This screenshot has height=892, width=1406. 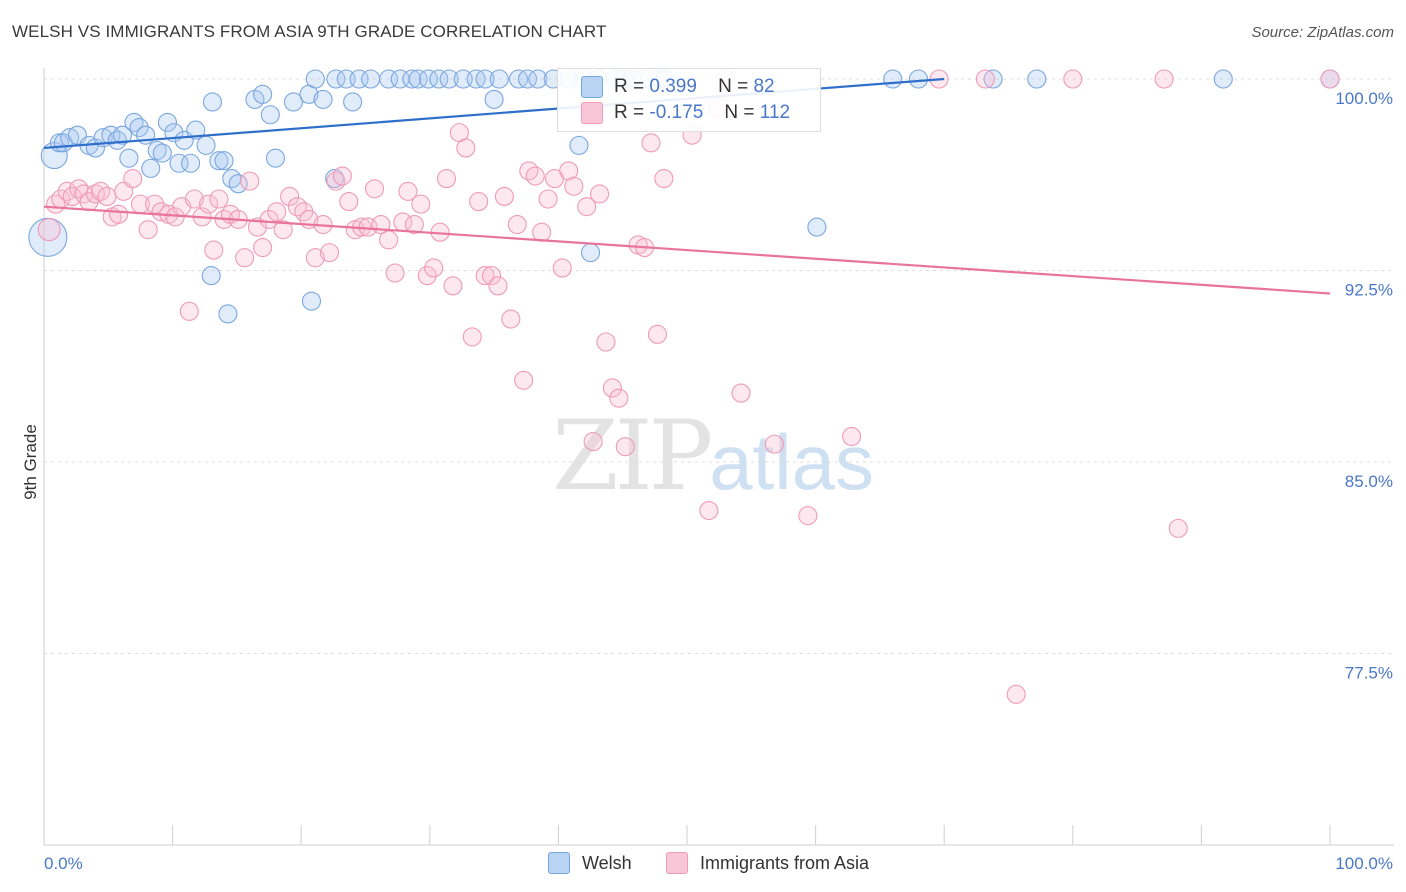 What do you see at coordinates (63, 863) in the screenshot?
I see `x-tick-label: 0.0%` at bounding box center [63, 863].